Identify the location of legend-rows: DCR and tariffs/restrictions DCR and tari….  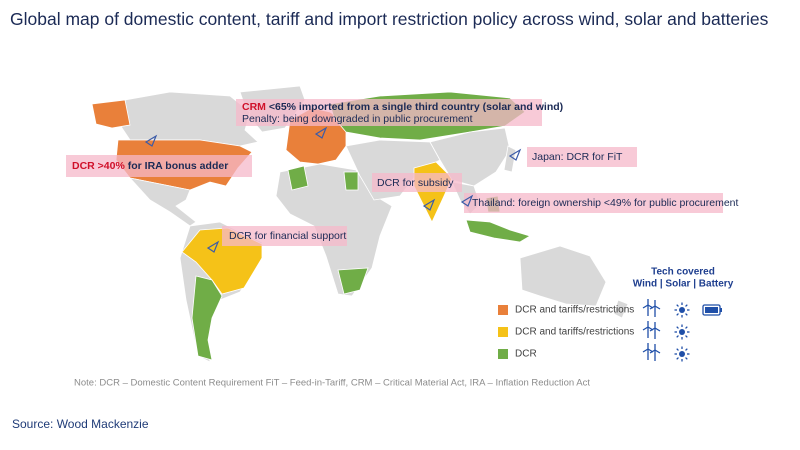
(610, 330).